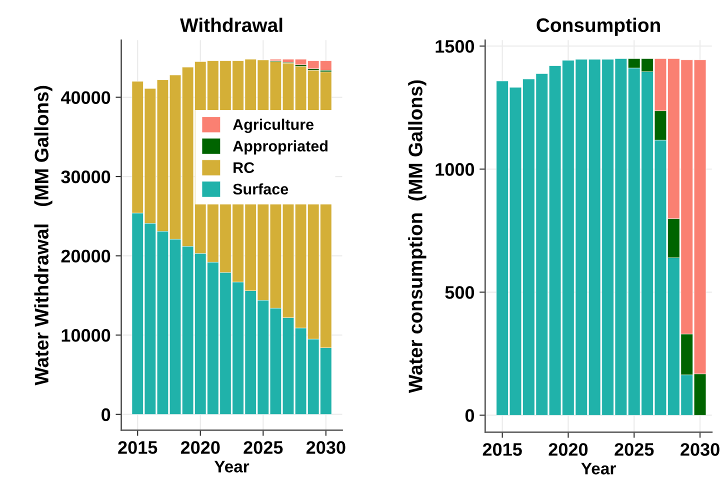  What do you see at coordinates (86, 335) in the screenshot?
I see `y-tick-label: 10000` at bounding box center [86, 335].